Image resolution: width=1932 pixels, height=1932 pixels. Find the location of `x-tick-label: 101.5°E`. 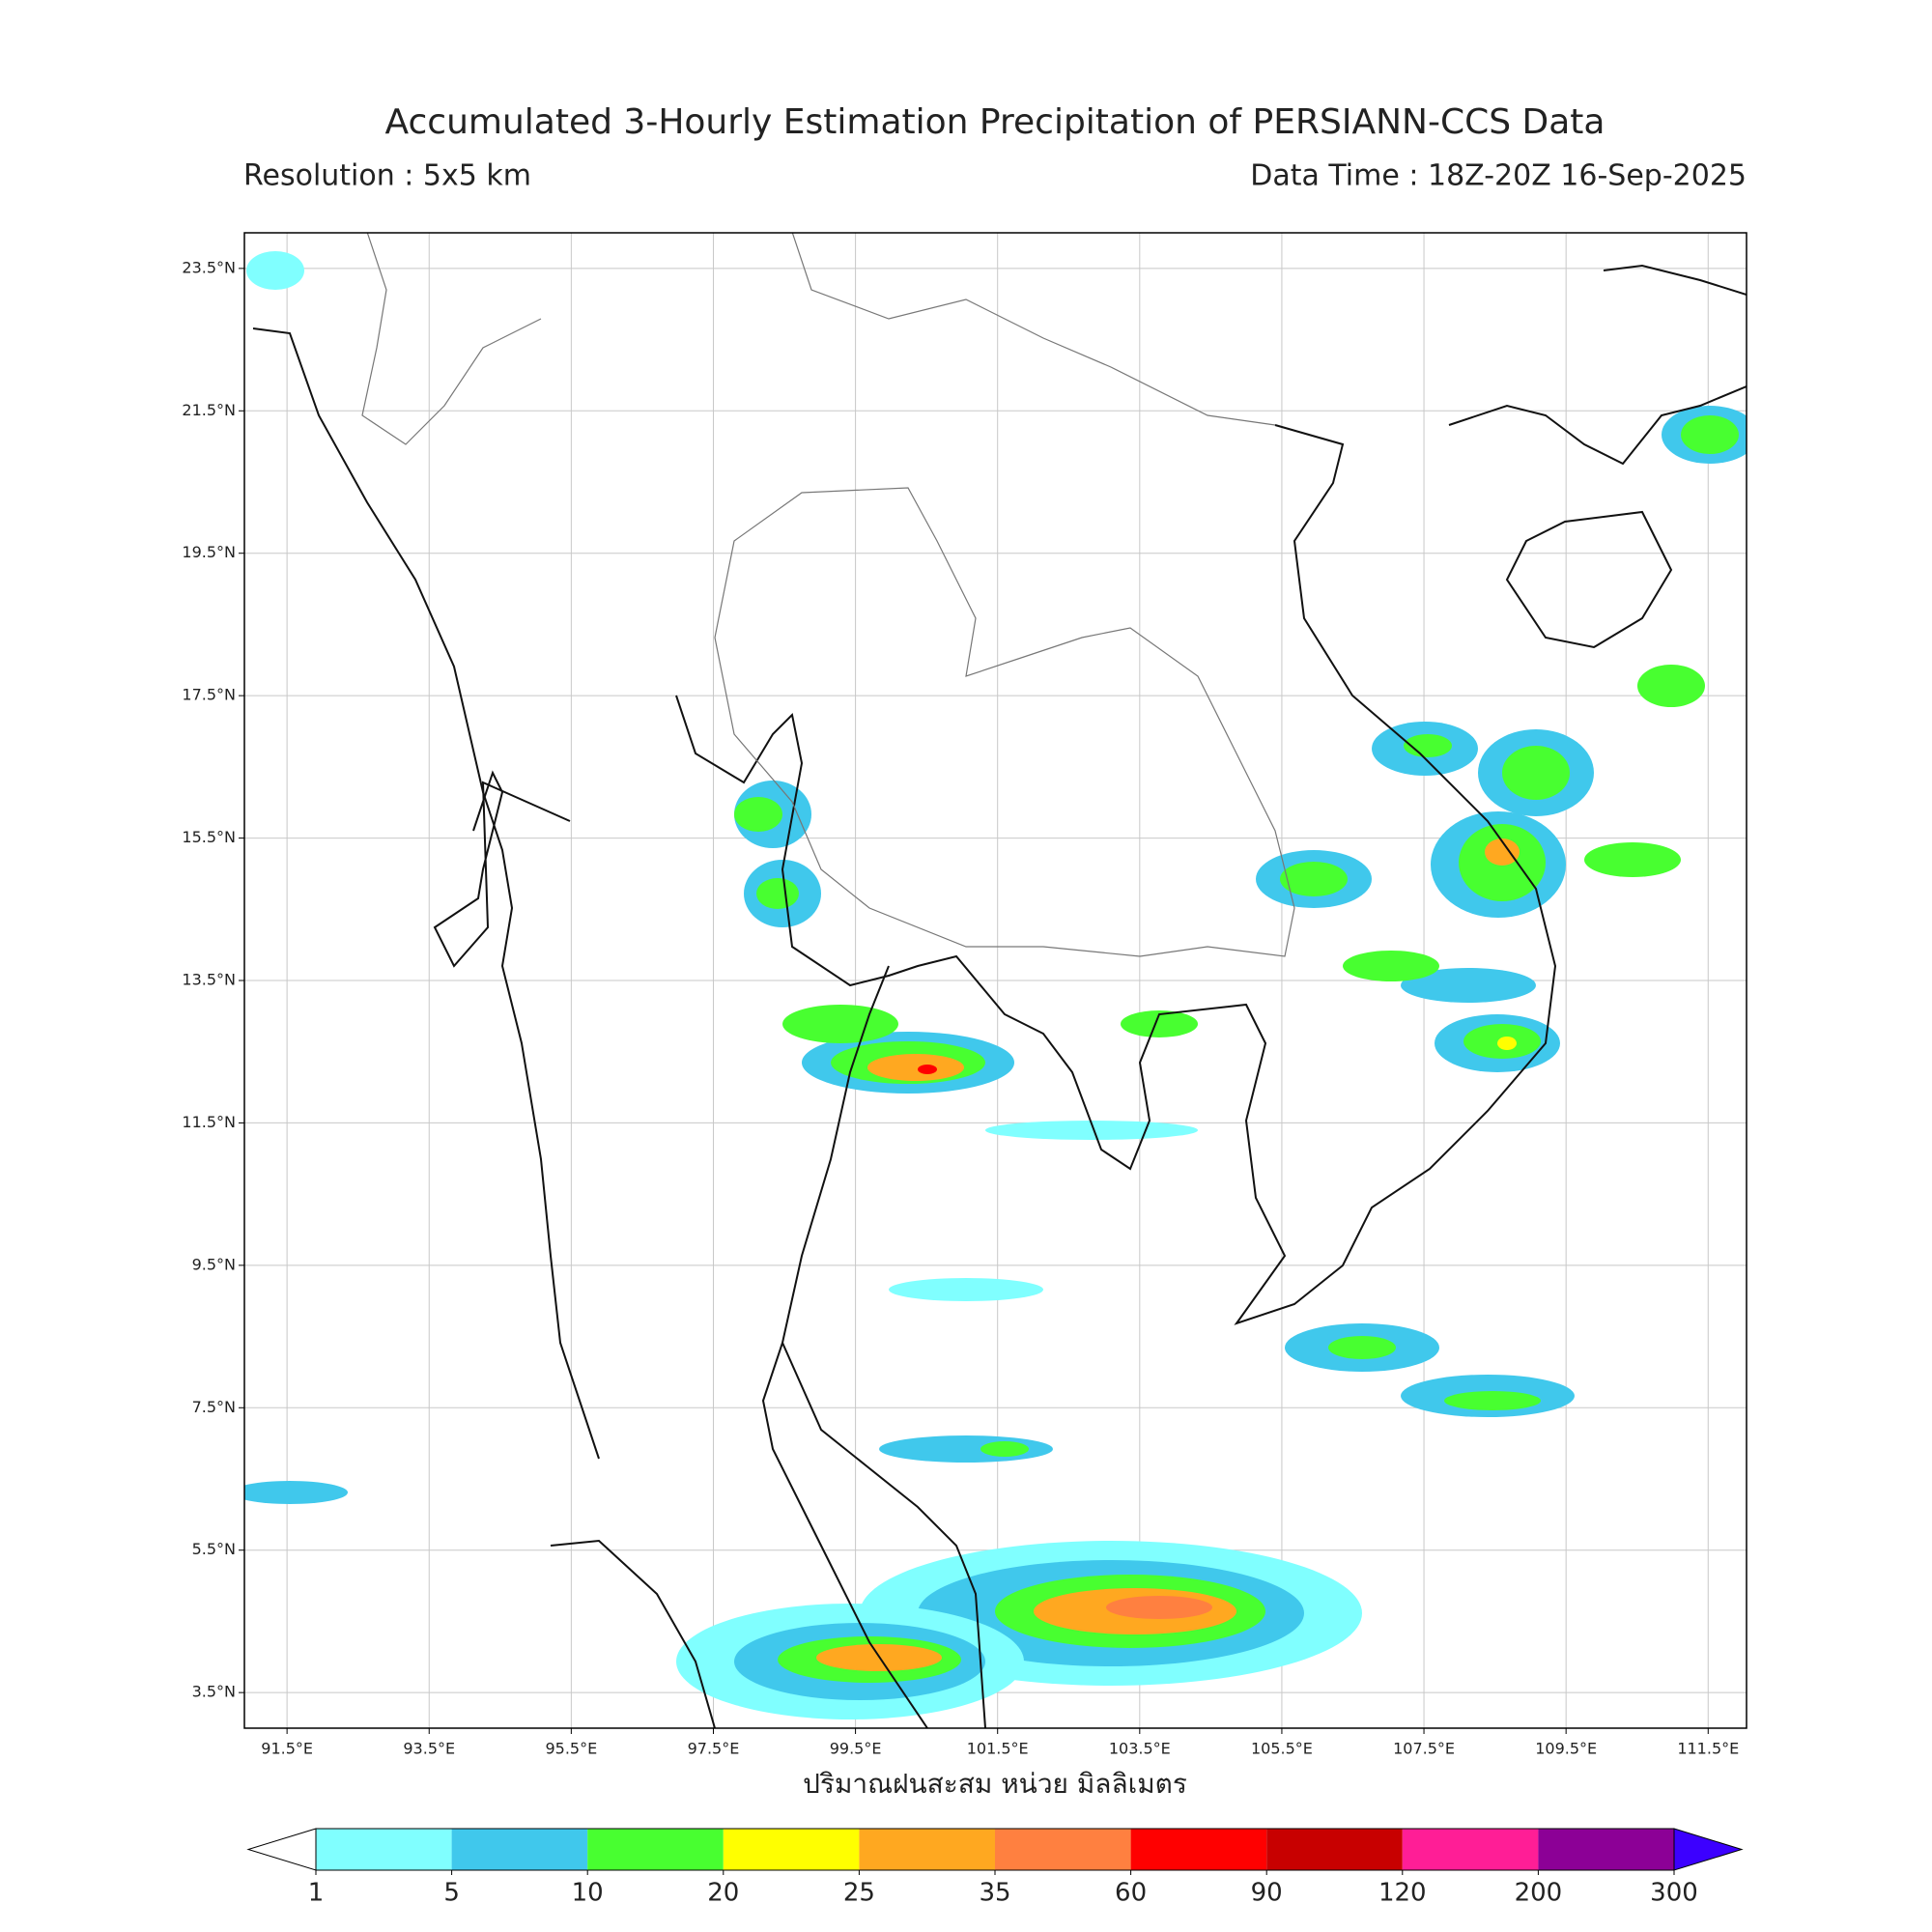

x-tick-label: 101.5°E is located at coordinates (998, 1749).